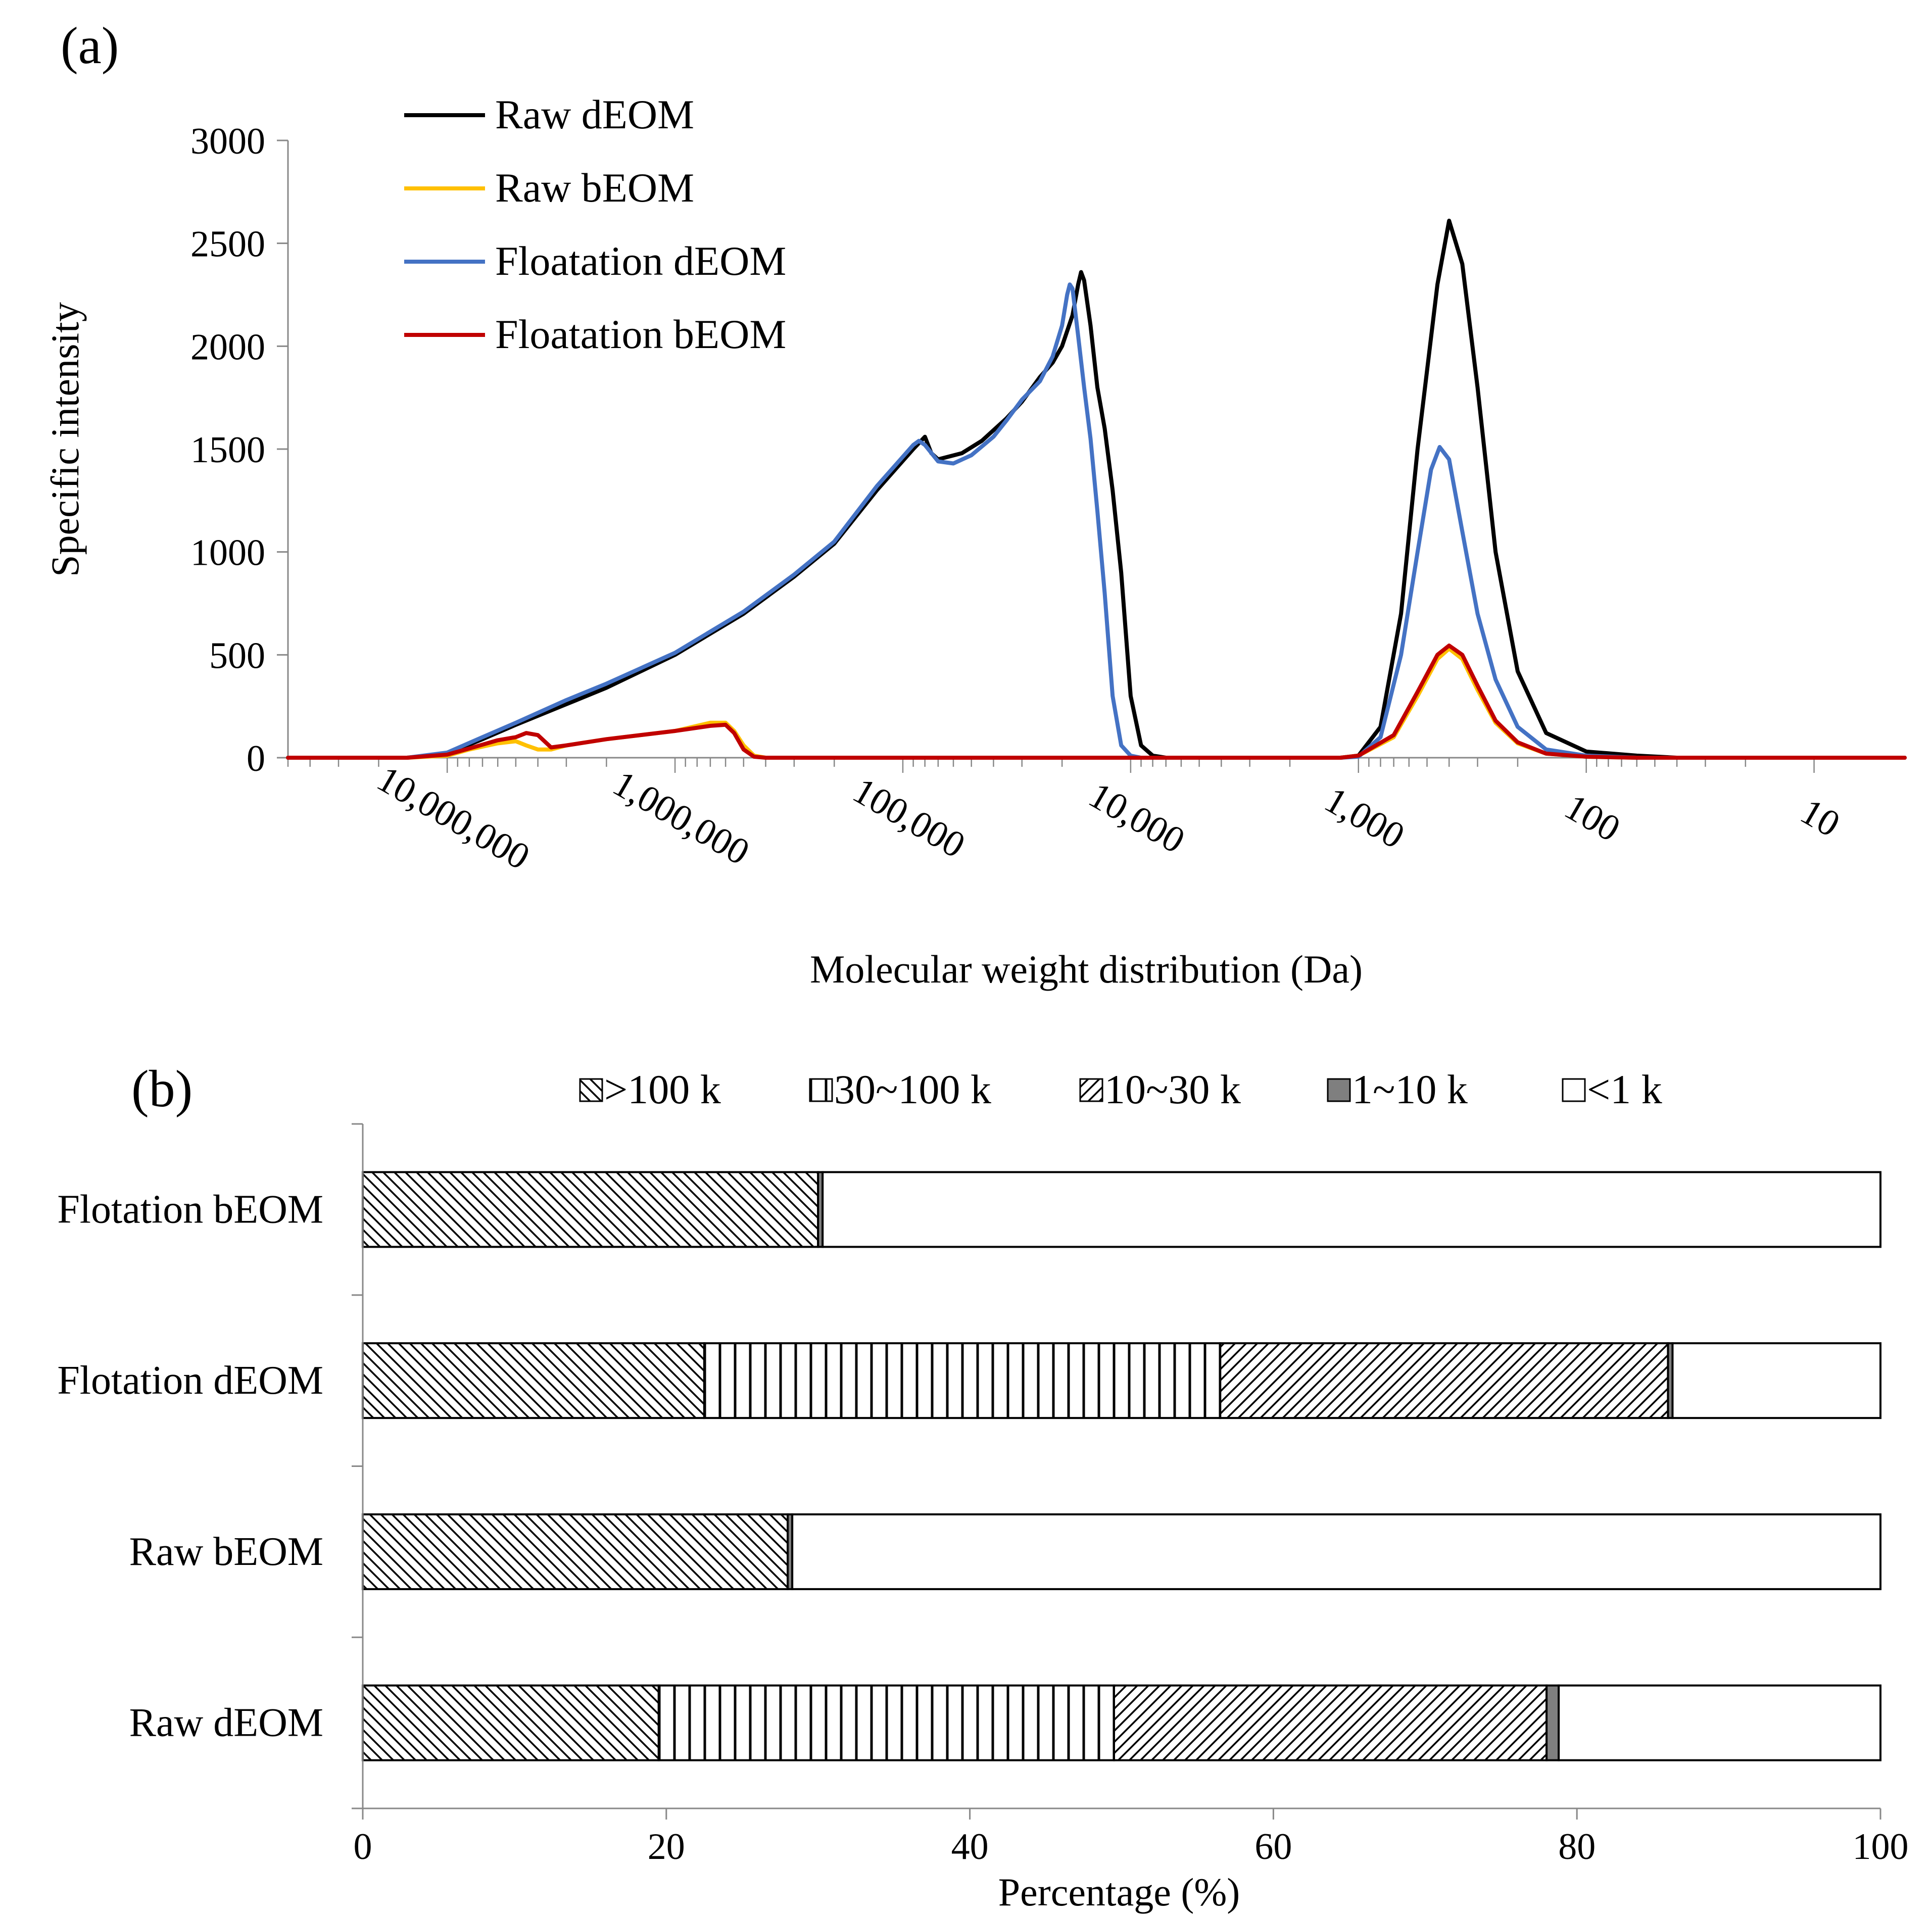 This screenshot has width=1932, height=1915. Describe the element at coordinates (1119, 1892) in the screenshot. I see `x-axis-title: Percentage (%)` at that location.